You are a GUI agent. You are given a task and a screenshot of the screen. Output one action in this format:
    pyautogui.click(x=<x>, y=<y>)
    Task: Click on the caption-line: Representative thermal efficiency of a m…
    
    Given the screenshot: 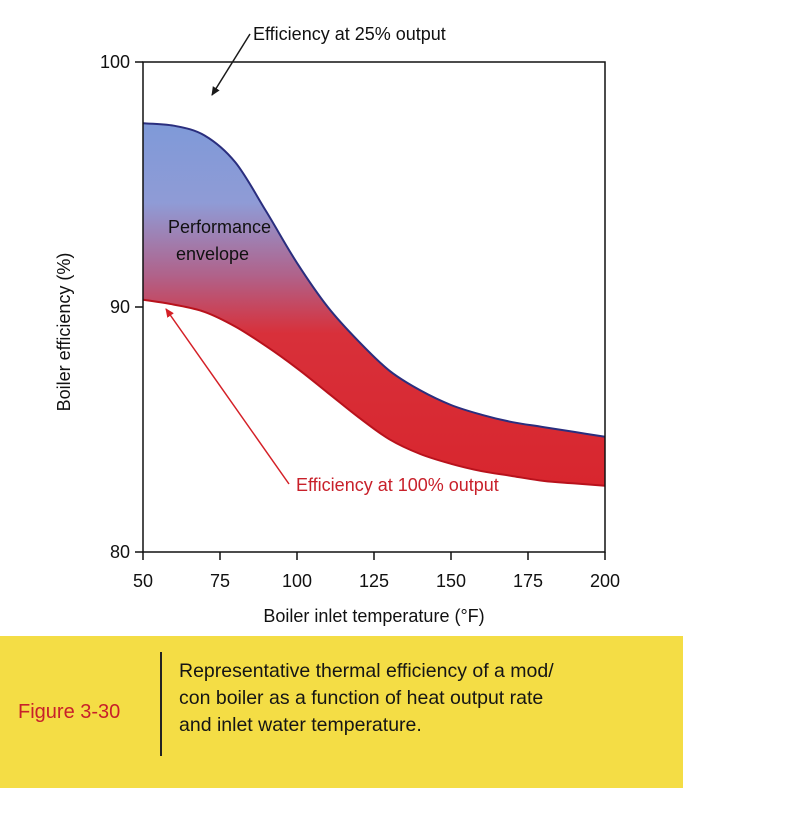 What is the action you would take?
    pyautogui.click(x=366, y=671)
    